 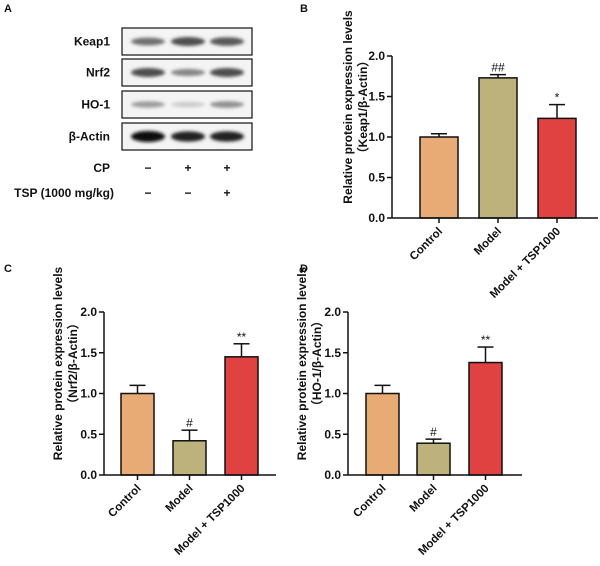 I want to click on blot-row-label: β-Actin, so click(x=89, y=137).